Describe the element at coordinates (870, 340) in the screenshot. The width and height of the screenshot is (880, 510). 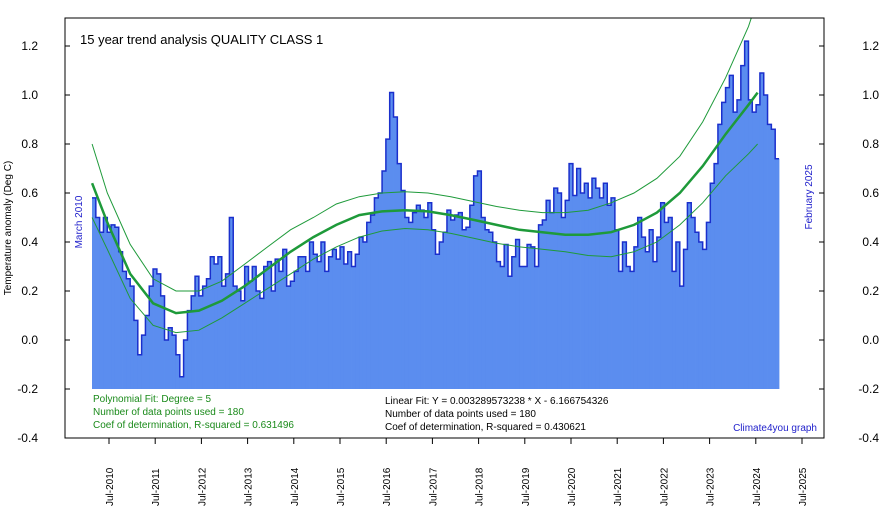
I see `y-tick-label: 0.0` at that location.